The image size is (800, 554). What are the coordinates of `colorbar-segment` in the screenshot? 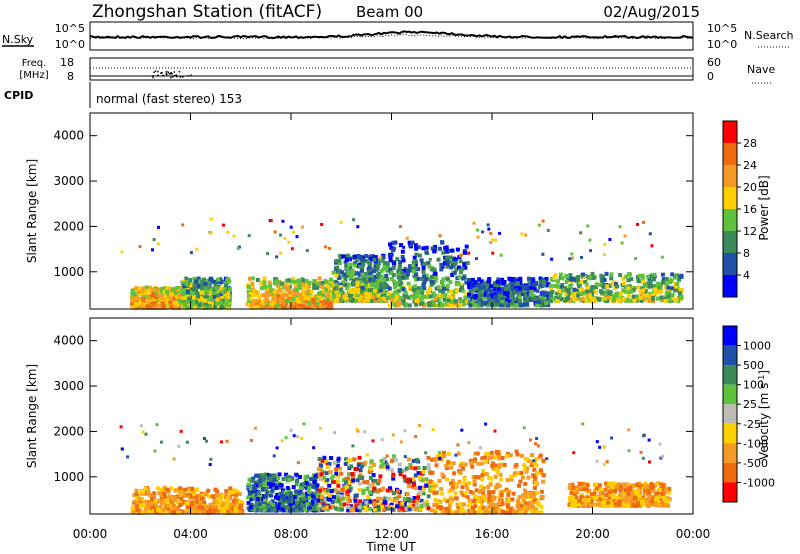 It's located at (730, 176).